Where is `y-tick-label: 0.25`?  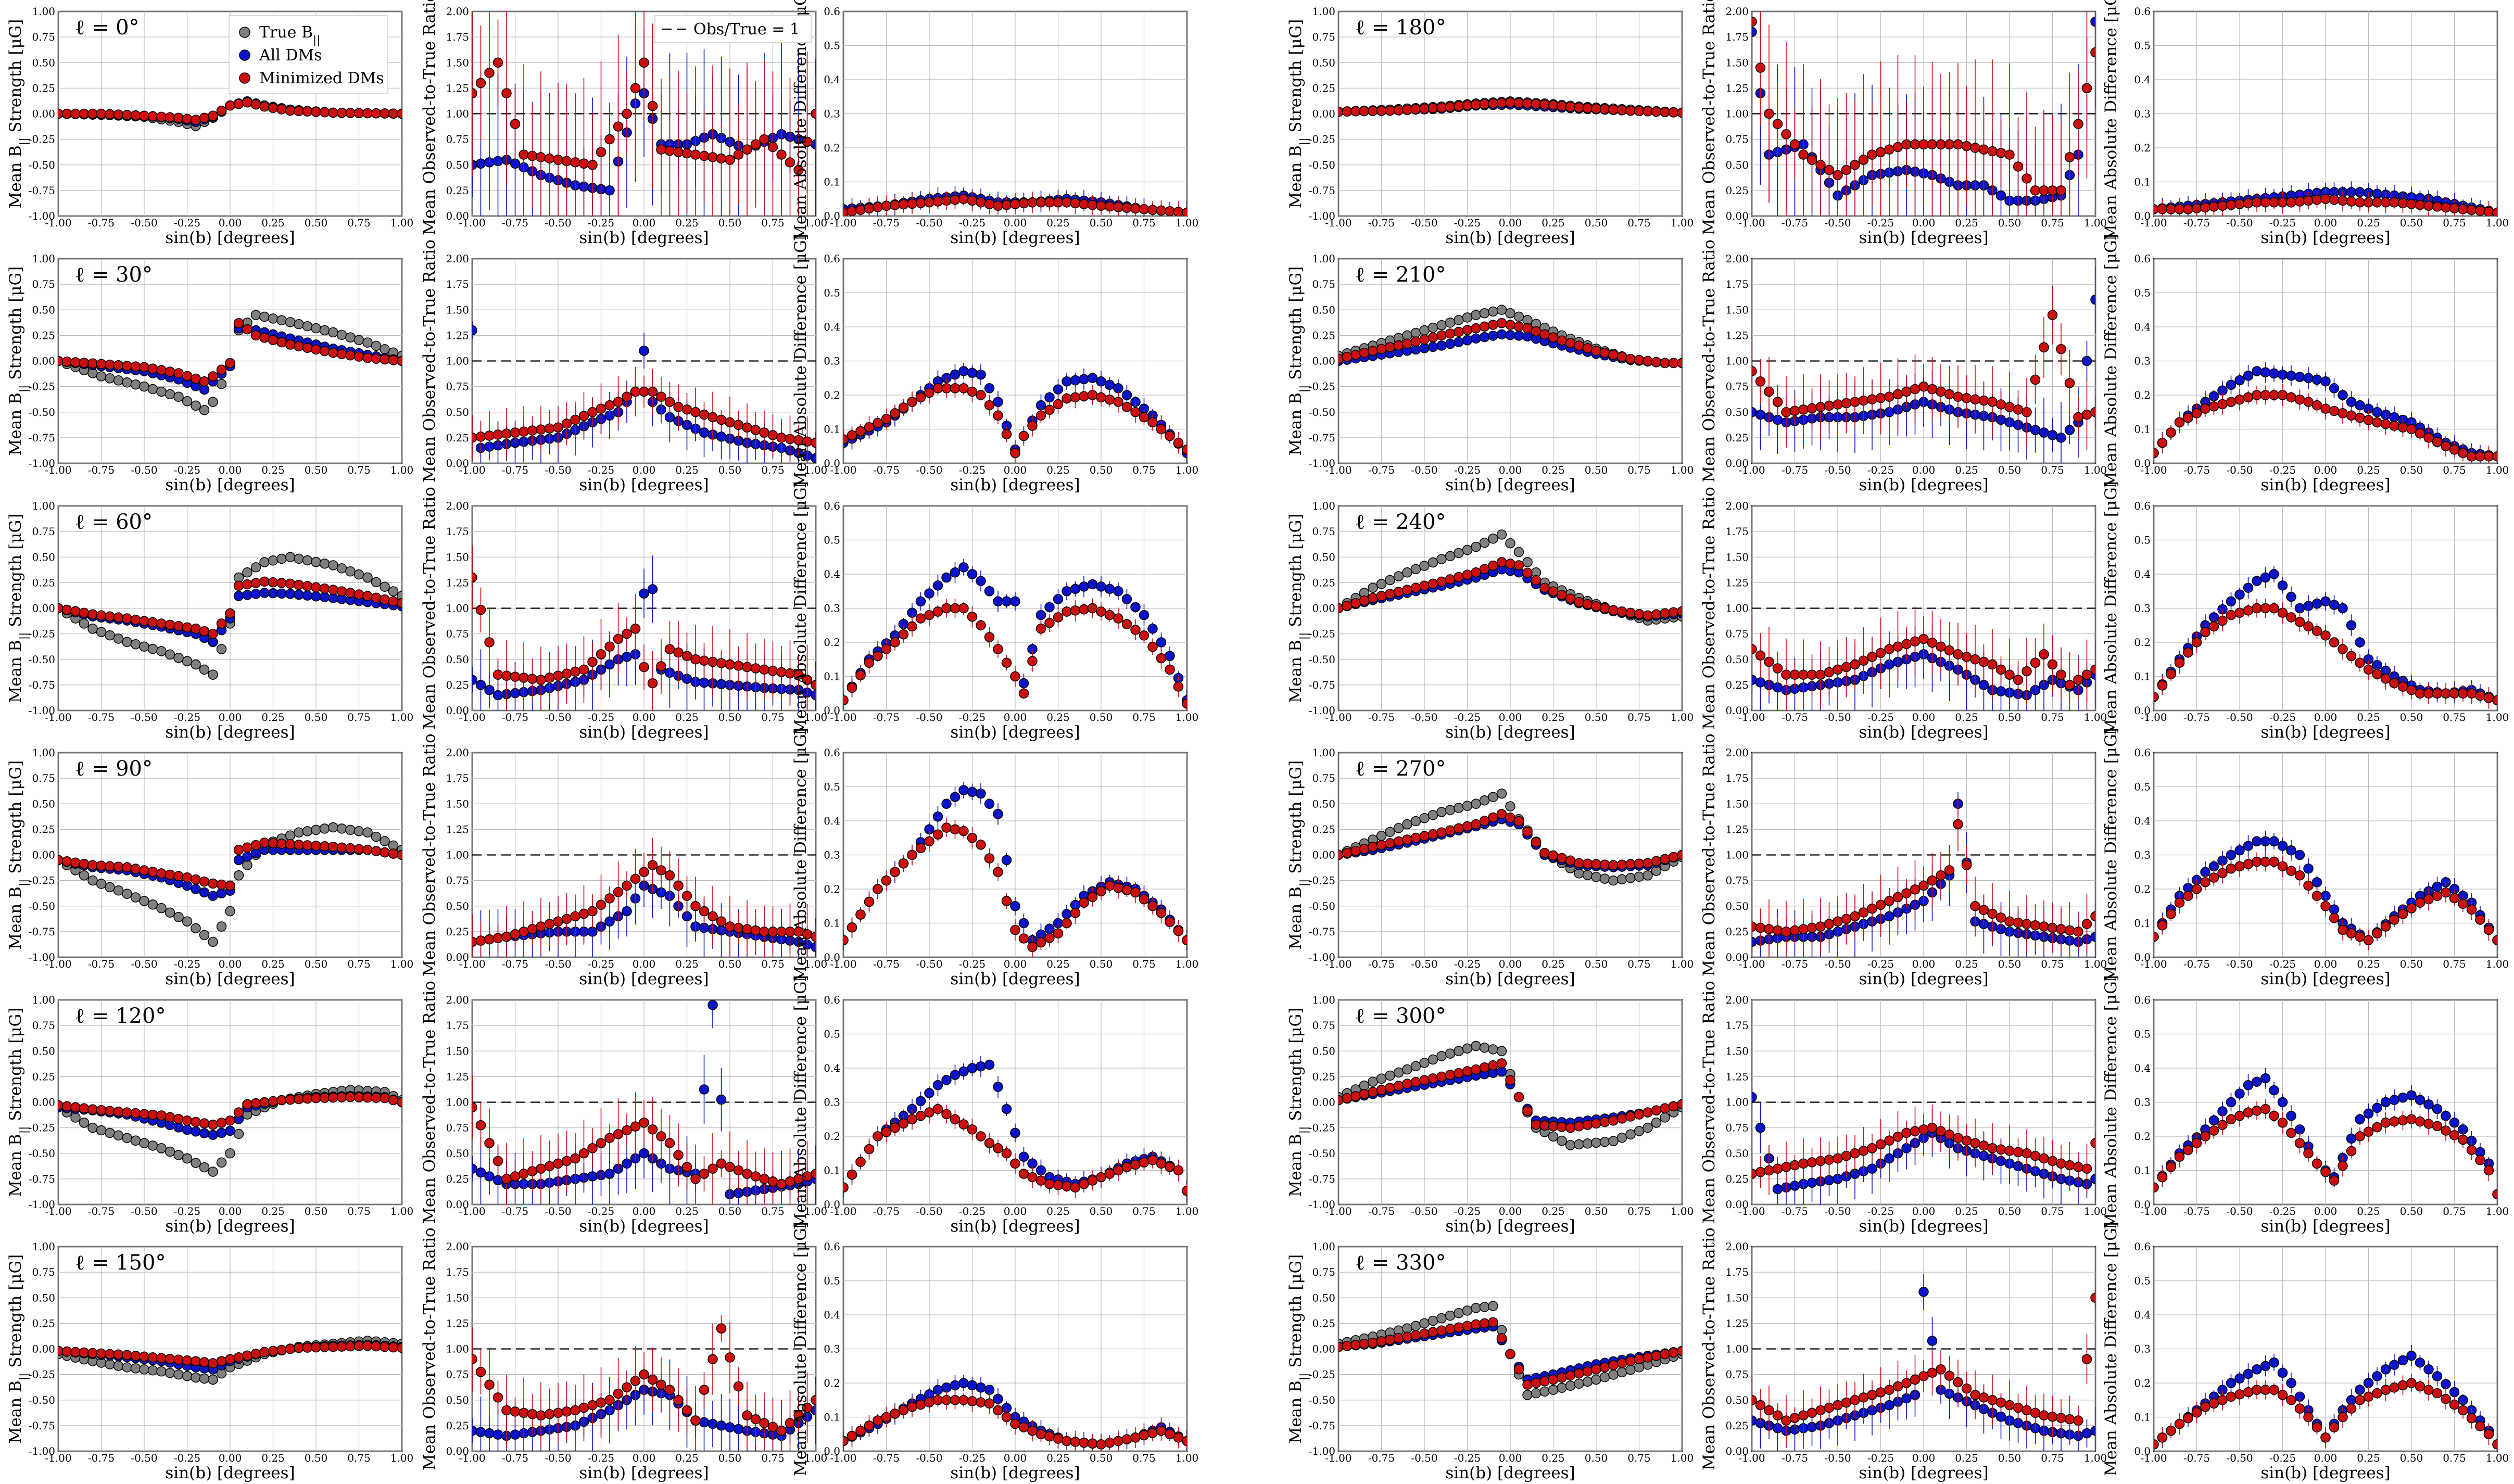
y-tick-label: 0.25 is located at coordinates (457, 1425).